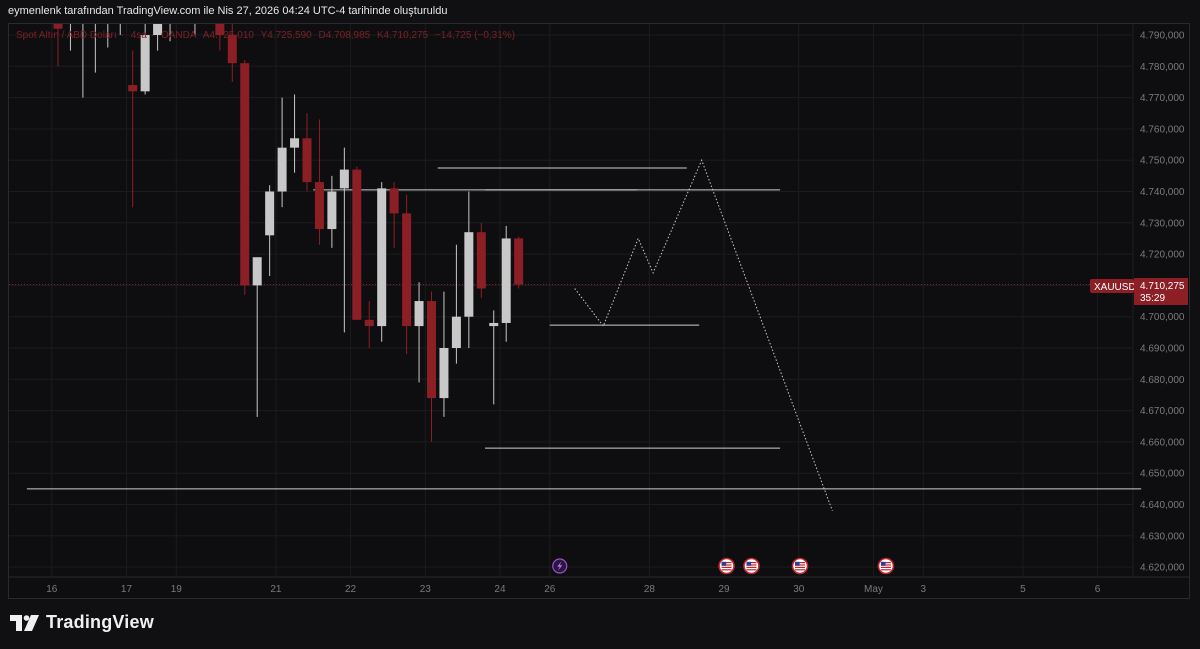 This screenshot has width=1200, height=649. I want to click on price-tick-label: 4.750,000, so click(1162, 161).